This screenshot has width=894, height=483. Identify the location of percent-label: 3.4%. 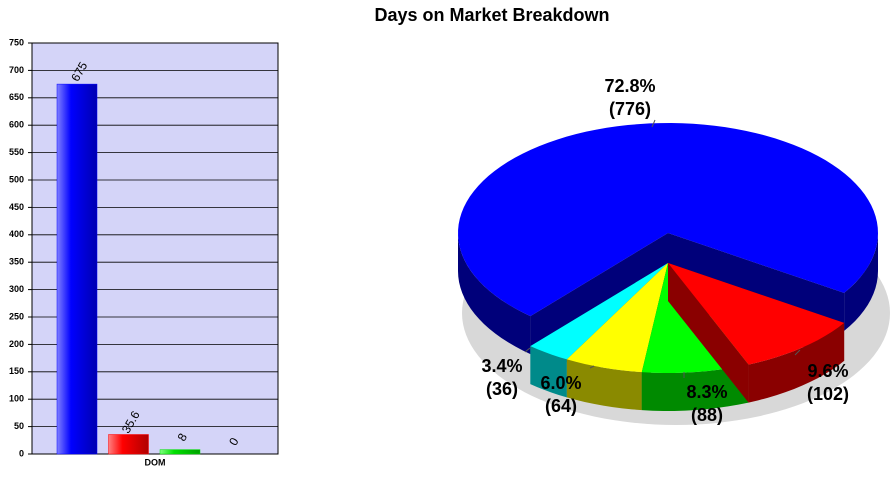
(501, 366).